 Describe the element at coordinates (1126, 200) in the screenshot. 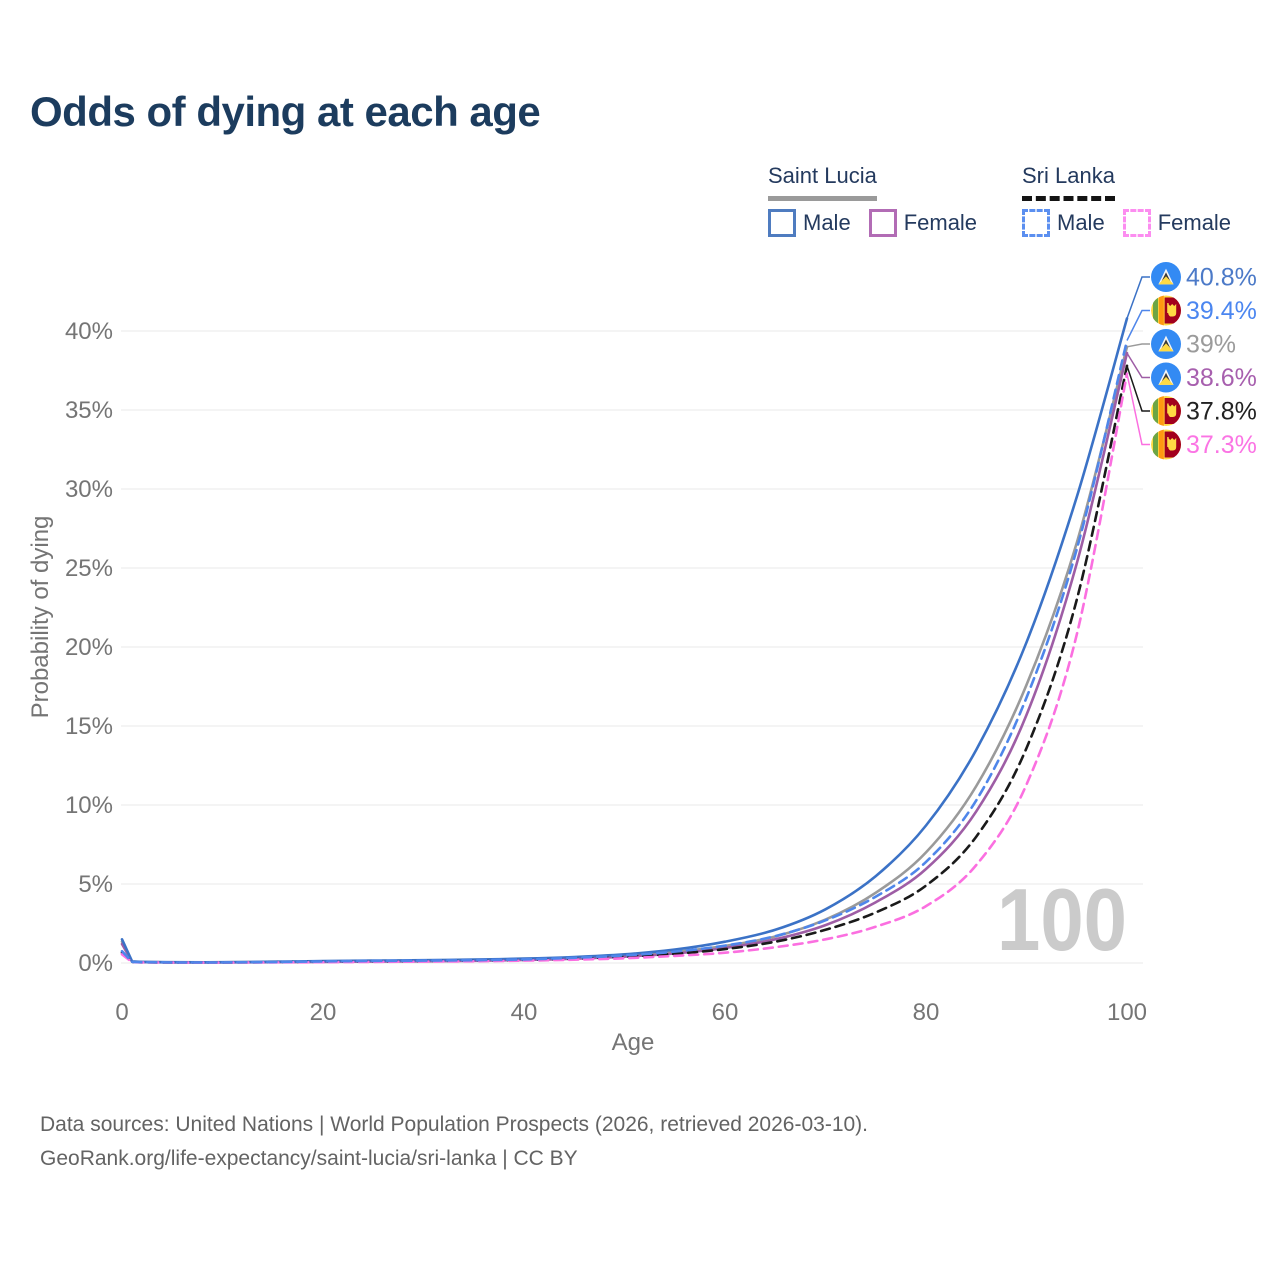

I see `legend-group-sri-lanka: Sri Lanka Male Female` at that location.